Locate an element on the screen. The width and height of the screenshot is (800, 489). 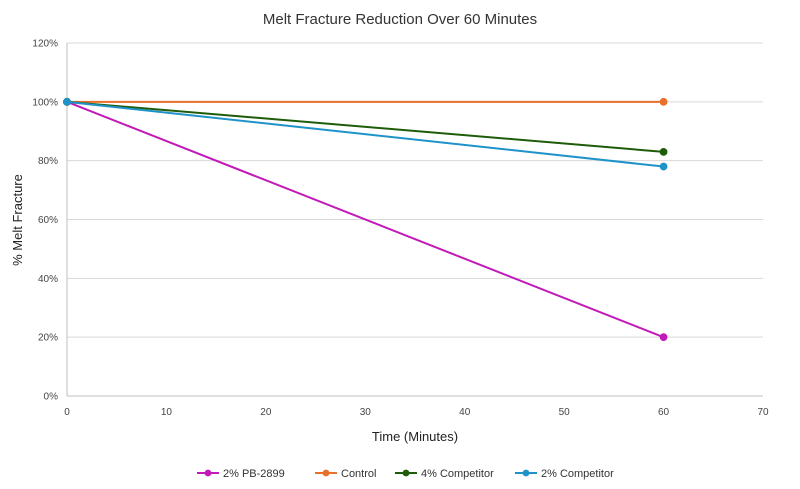
y-tick-label: 40% is located at coordinates (48, 279).